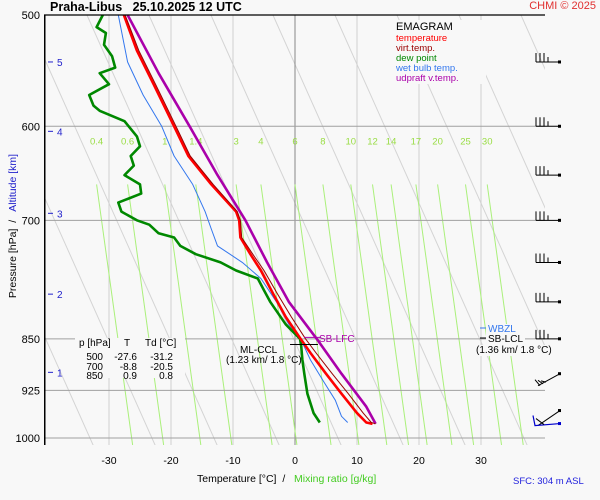 The width and height of the screenshot is (600, 500). Describe the element at coordinates (170, 461) in the screenshot. I see `x-tick-label: -20` at that location.